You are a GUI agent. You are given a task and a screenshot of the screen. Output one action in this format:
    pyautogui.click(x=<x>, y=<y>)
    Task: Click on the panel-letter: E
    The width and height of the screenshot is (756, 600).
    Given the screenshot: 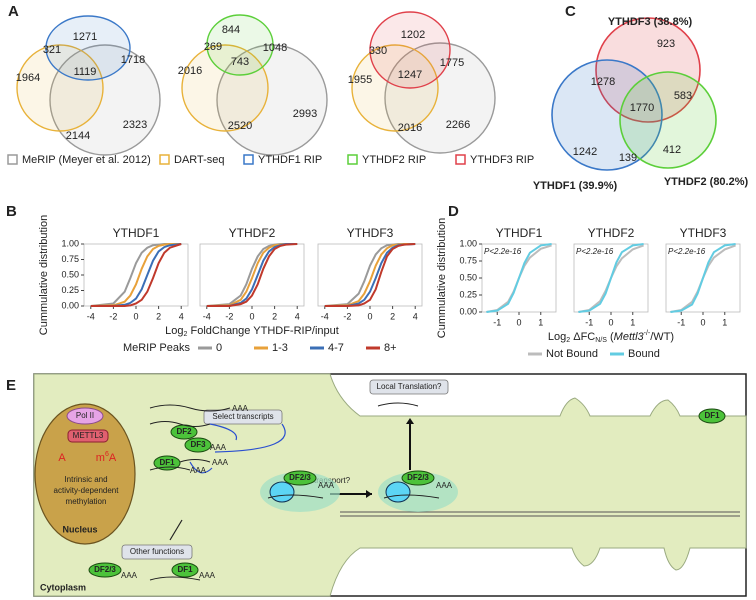 What is the action you would take?
    pyautogui.click(x=11, y=385)
    